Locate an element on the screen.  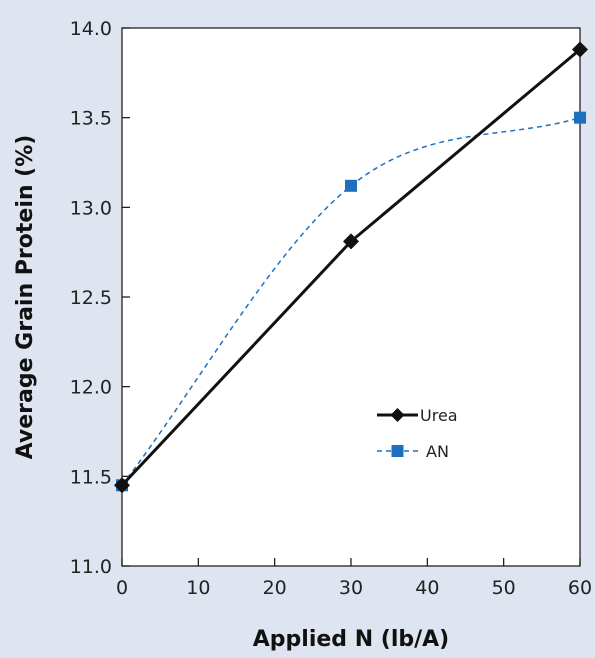
y-tick-label: 11.5 is located at coordinates (91, 477).